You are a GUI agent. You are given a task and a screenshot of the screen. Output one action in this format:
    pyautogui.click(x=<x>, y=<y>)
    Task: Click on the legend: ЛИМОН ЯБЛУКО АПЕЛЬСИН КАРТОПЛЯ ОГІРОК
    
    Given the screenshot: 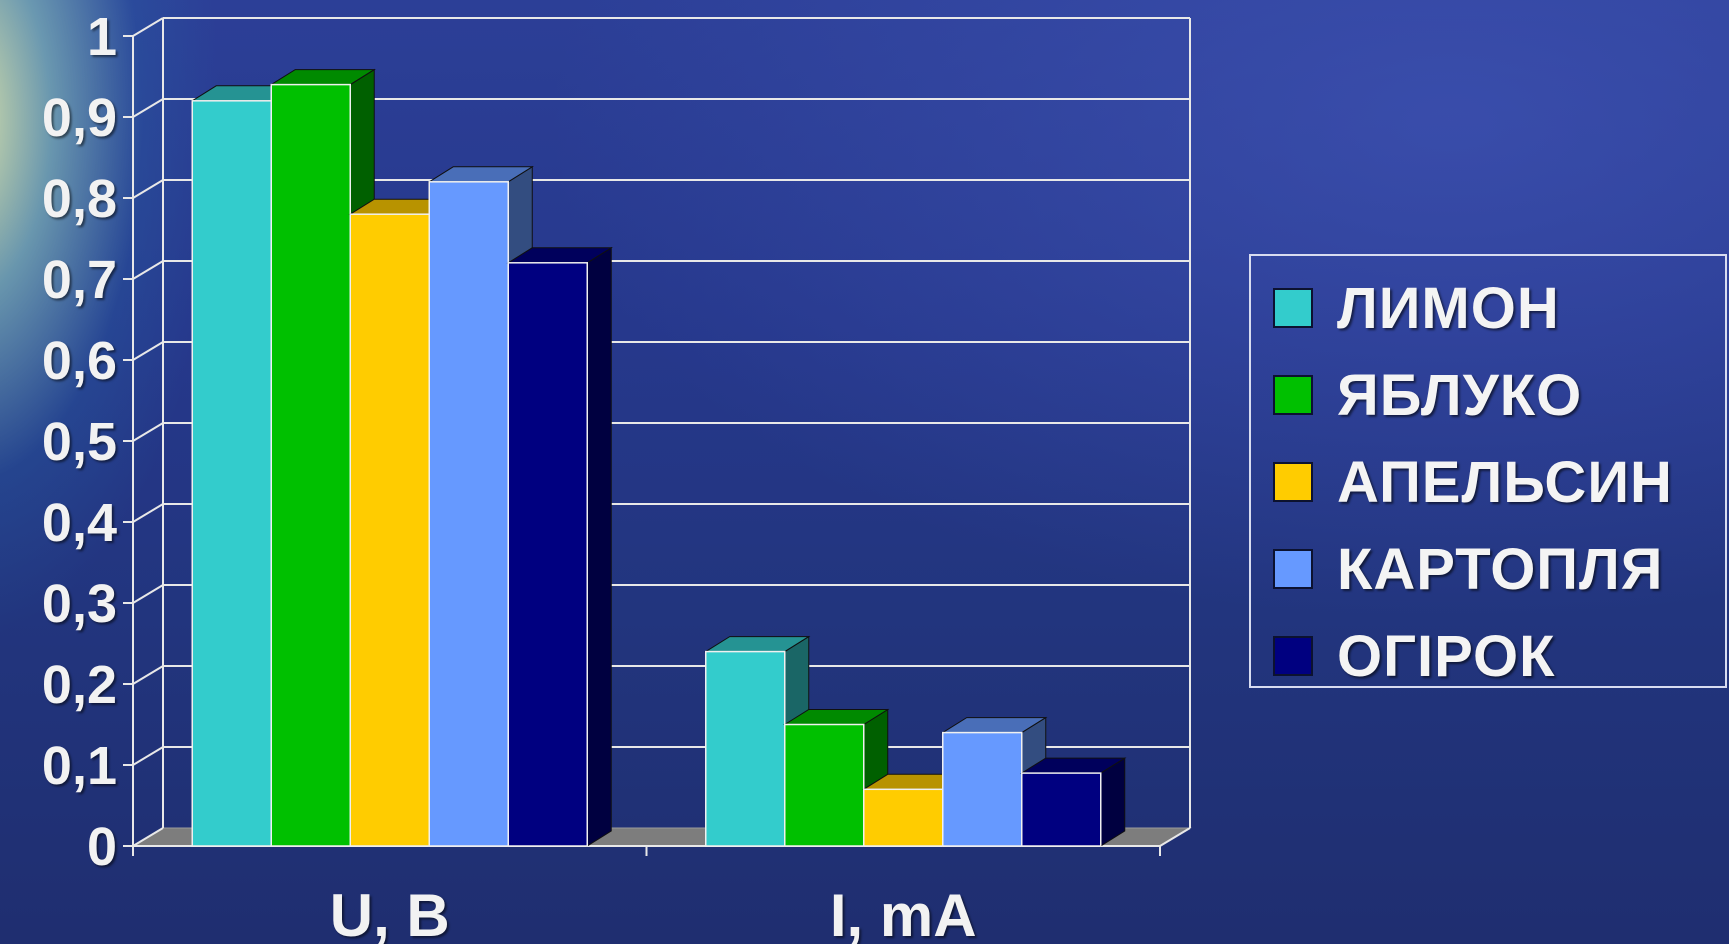 What is the action you would take?
    pyautogui.click(x=1488, y=471)
    